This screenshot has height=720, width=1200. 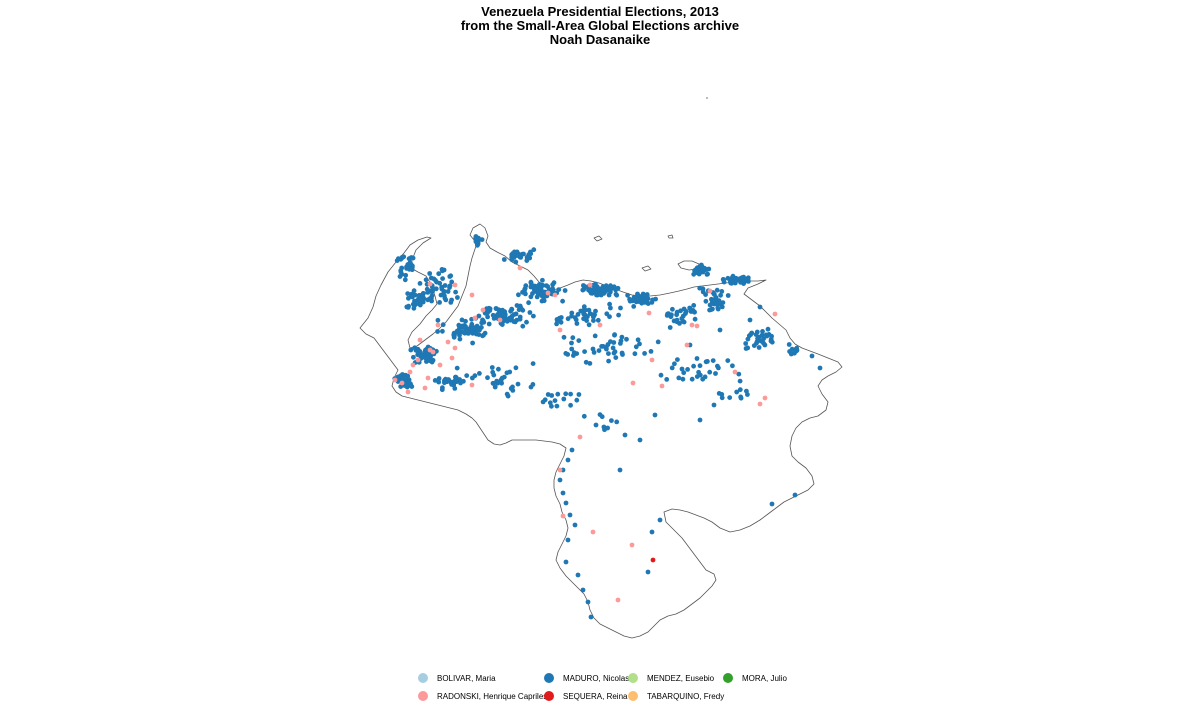 I want to click on legend-label-bolivar: BOLIVAR, Maria, so click(x=466, y=678).